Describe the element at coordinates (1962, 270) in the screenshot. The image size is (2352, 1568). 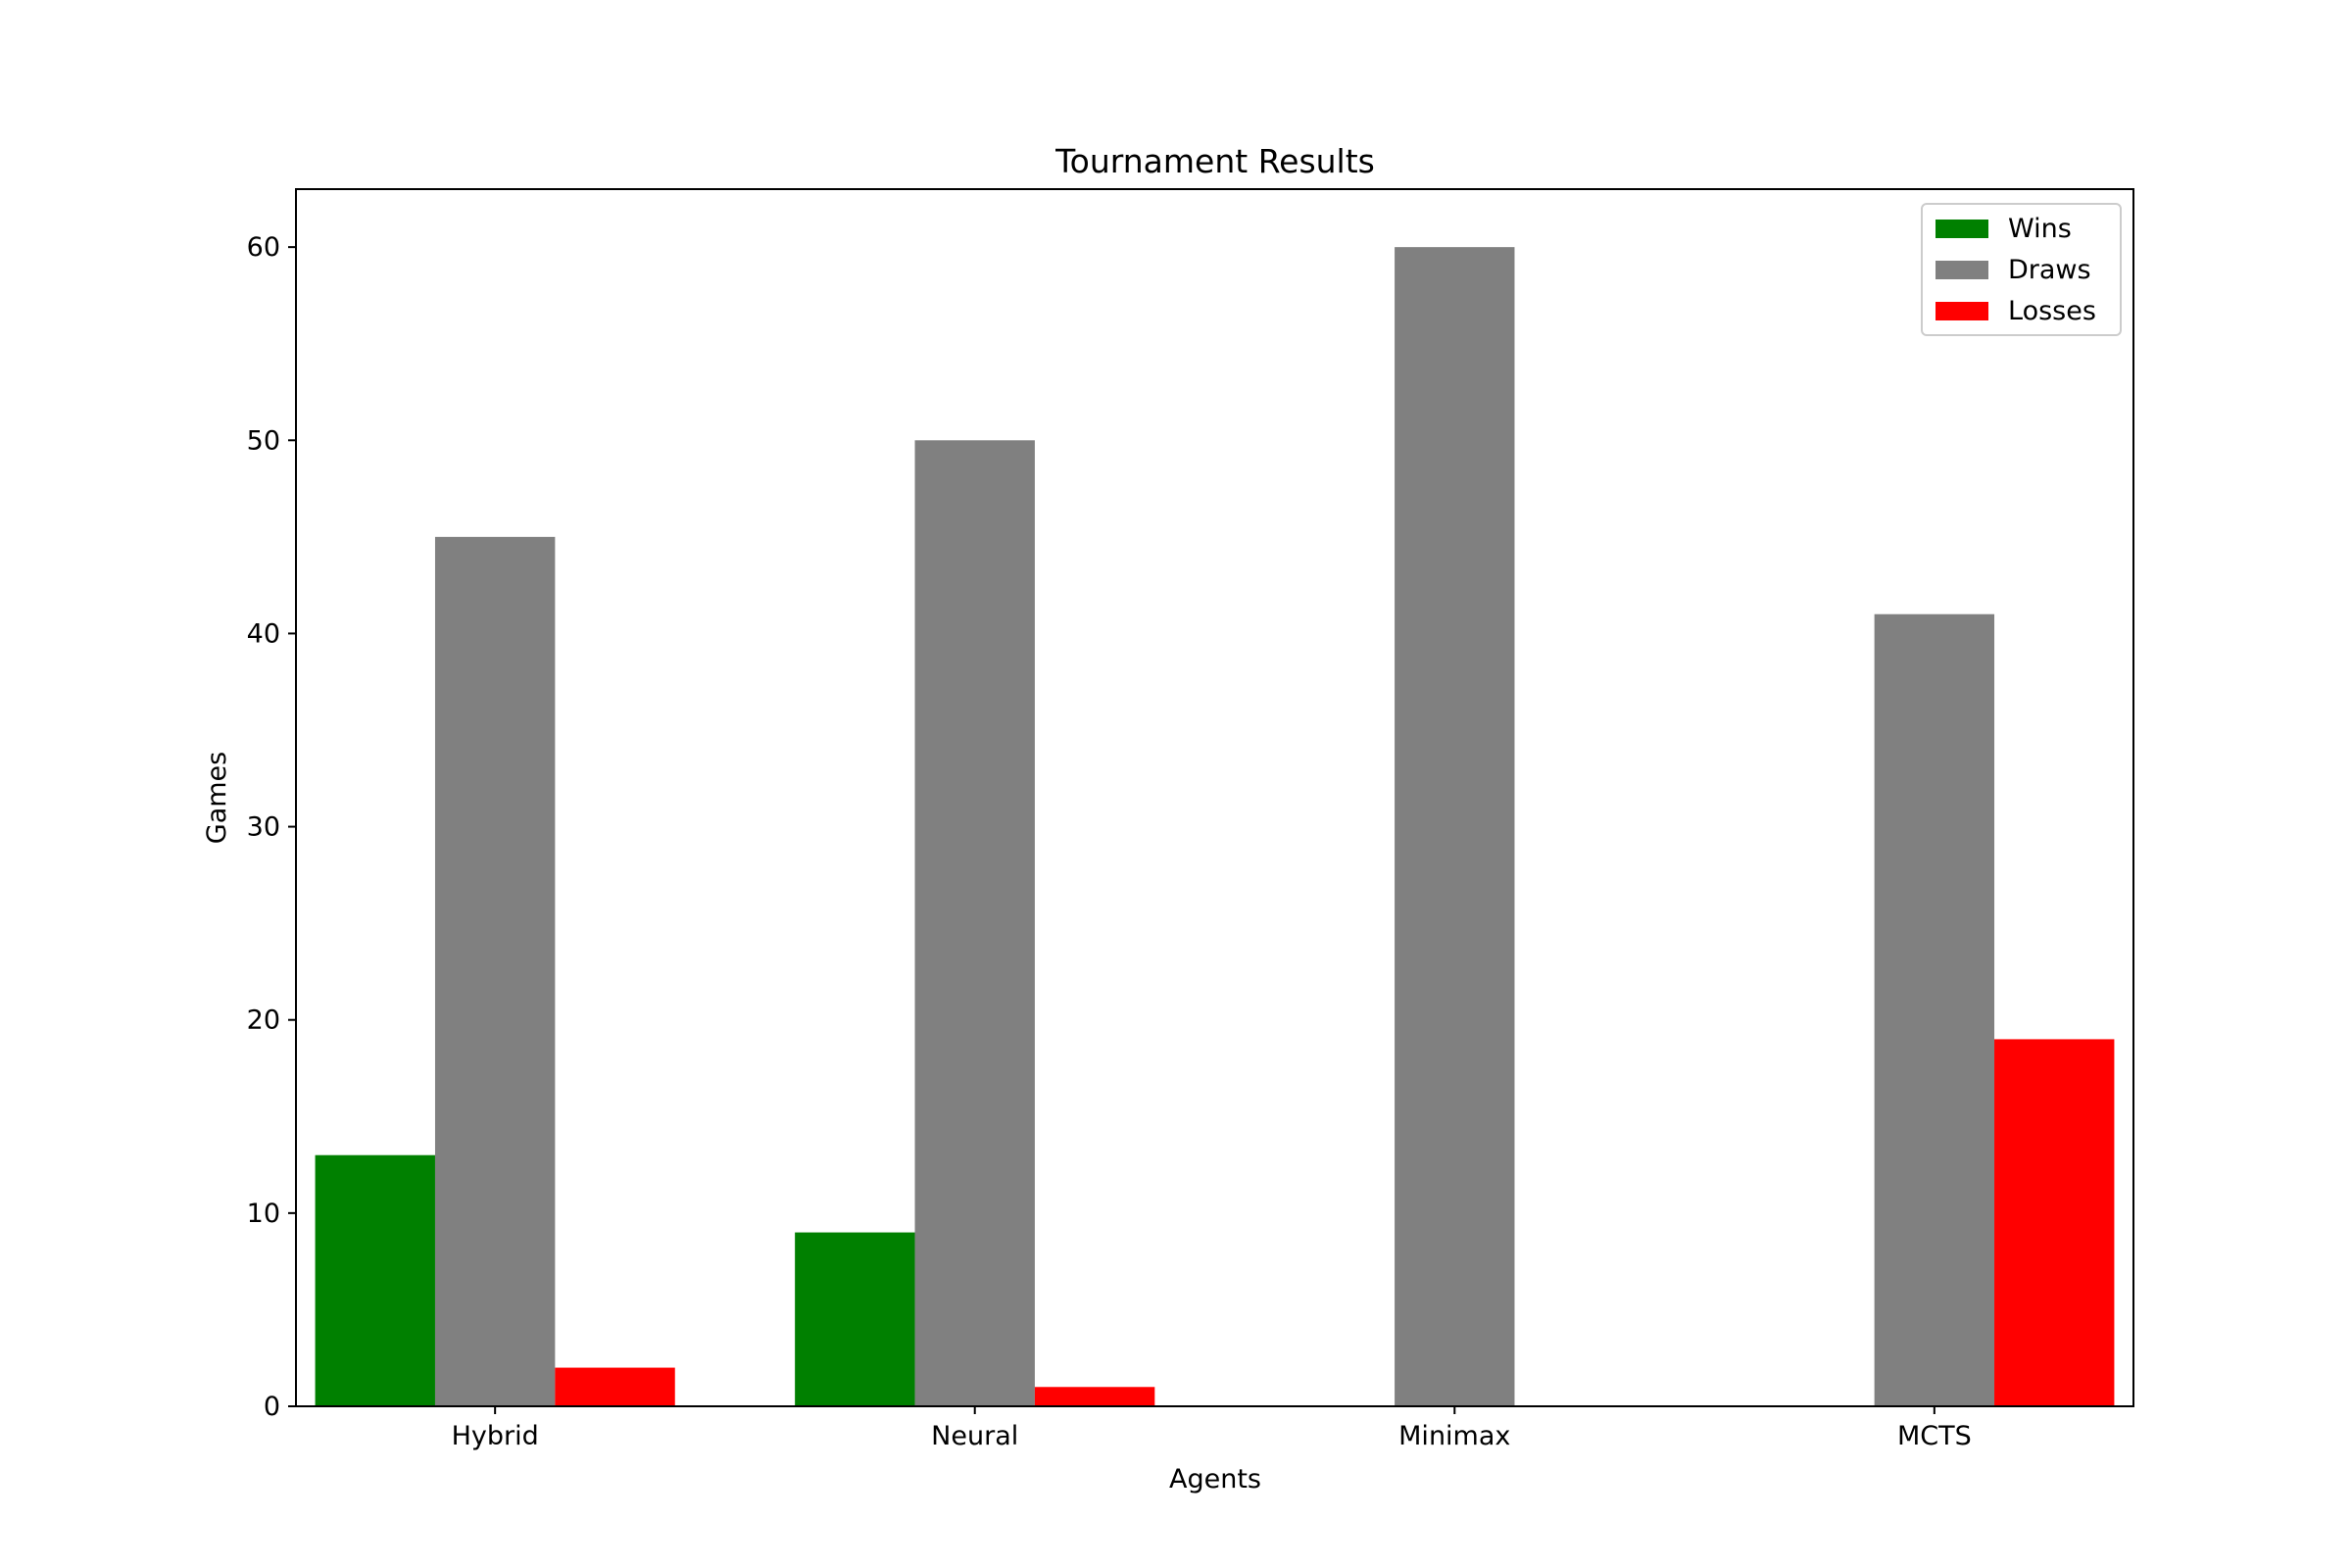
I see `legend-swatch-draws` at that location.